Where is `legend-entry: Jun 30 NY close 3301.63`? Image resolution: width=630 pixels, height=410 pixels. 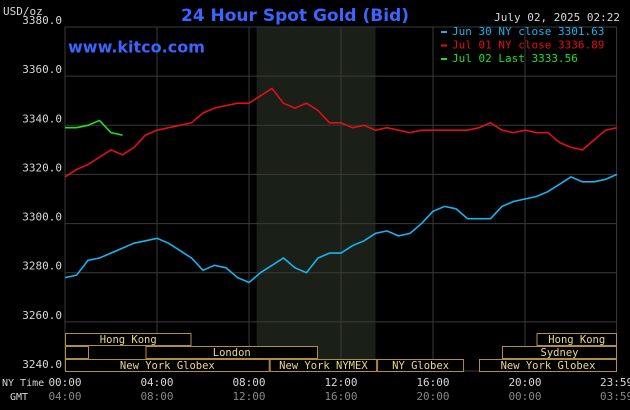 legend-entry: Jun 30 NY close 3301.63 is located at coordinates (528, 31).